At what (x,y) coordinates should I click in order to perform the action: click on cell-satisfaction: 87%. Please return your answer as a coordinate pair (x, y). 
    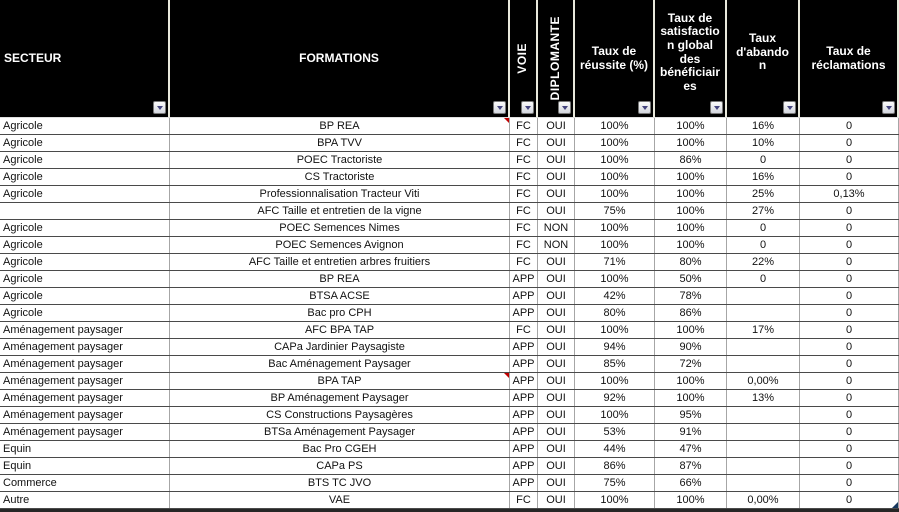
    Looking at the image, I should click on (691, 466).